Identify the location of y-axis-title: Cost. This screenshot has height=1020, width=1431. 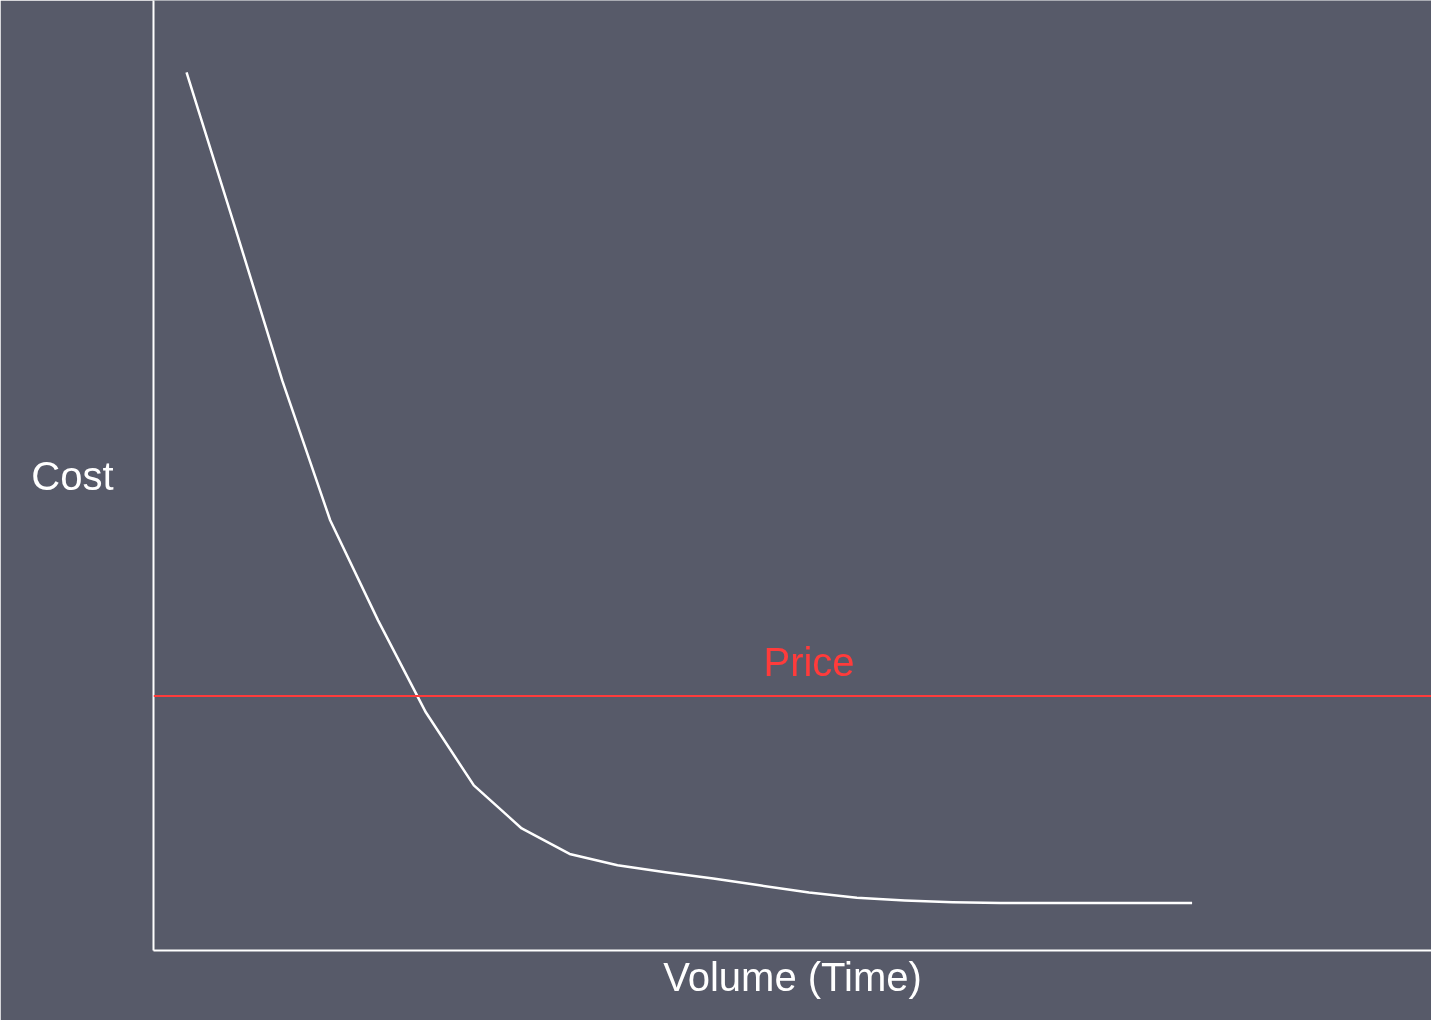
(72, 475).